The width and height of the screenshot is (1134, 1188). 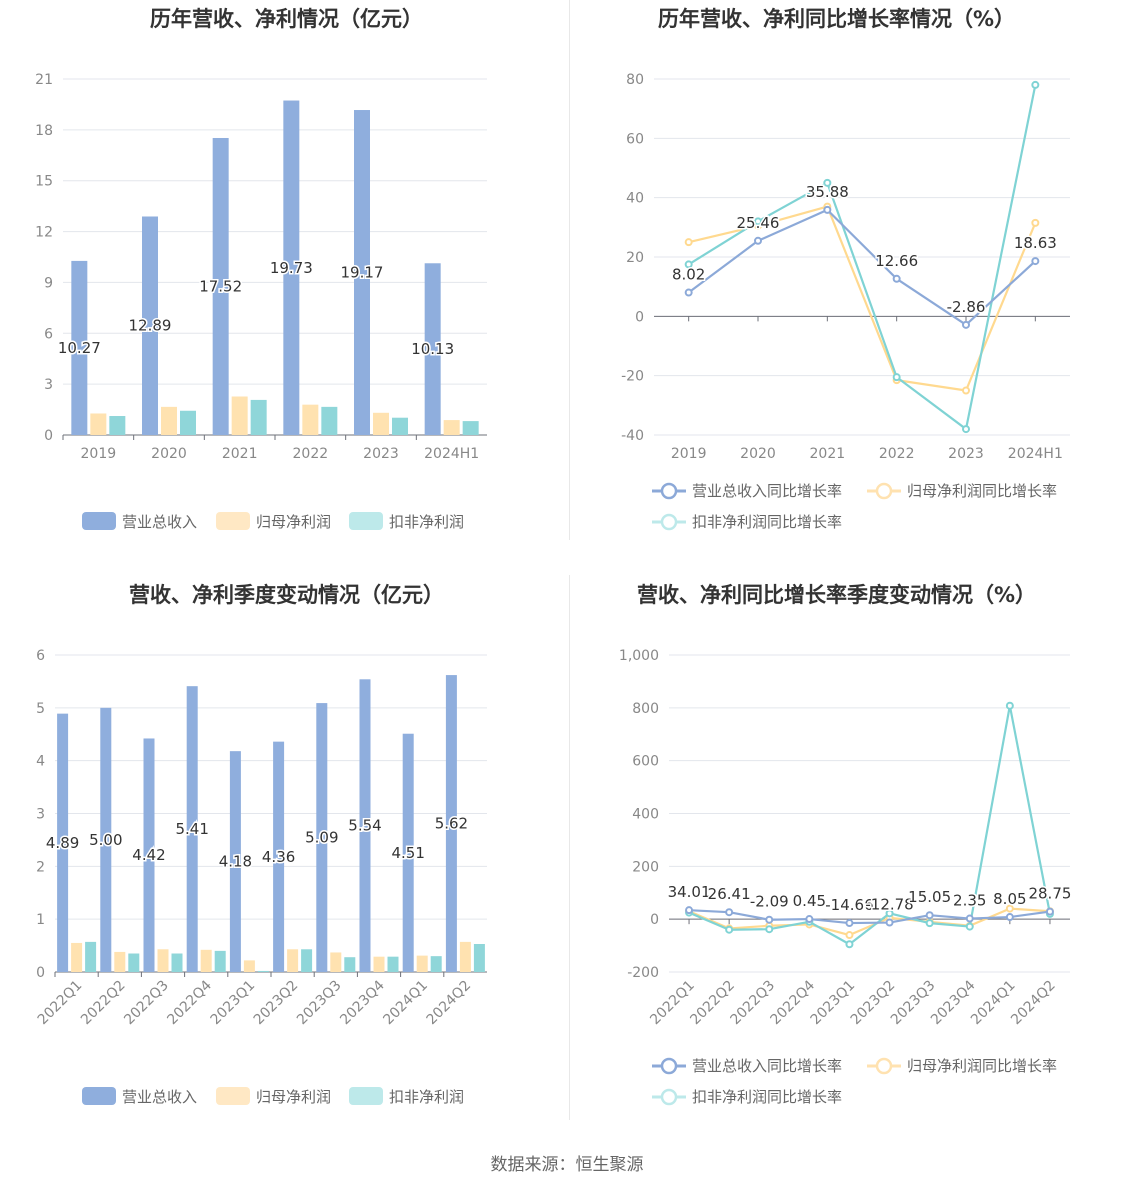 What do you see at coordinates (635, 258) in the screenshot?
I see `y-tick-label: 20` at bounding box center [635, 258].